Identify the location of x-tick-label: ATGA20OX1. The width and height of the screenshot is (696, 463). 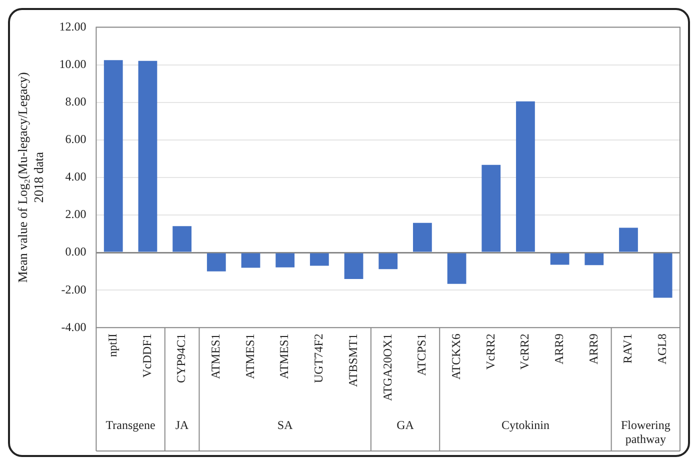
(387, 368).